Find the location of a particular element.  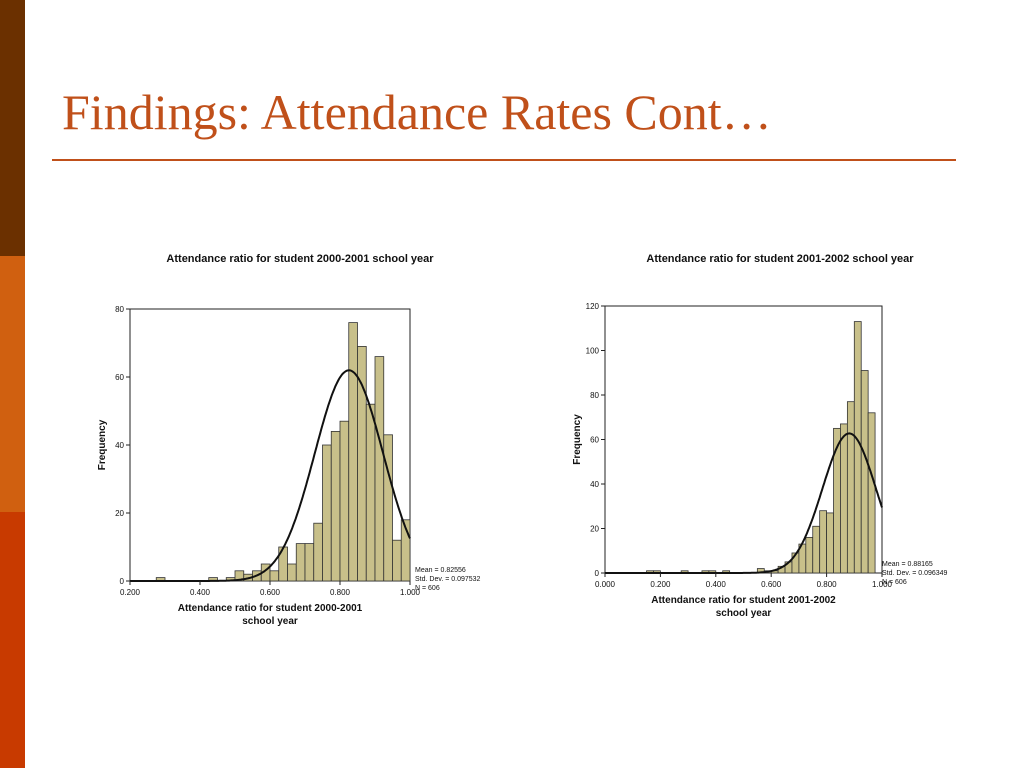

side-accent-bar is located at coordinates (12, 384).